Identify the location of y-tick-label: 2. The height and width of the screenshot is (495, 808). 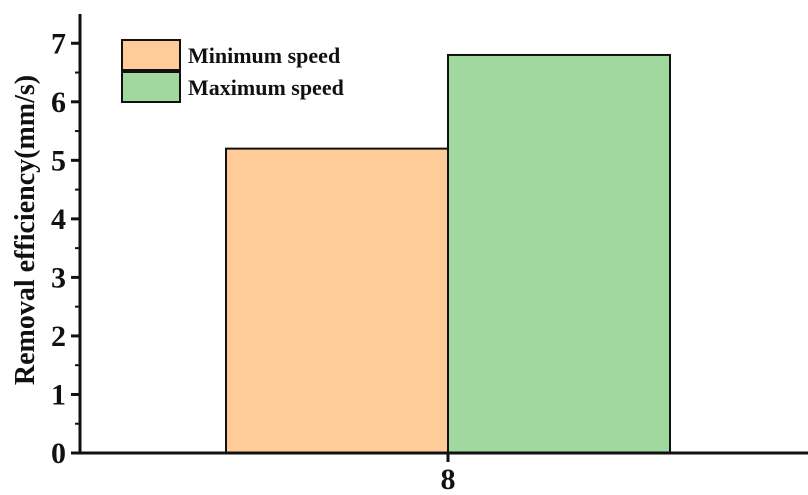
(58, 336).